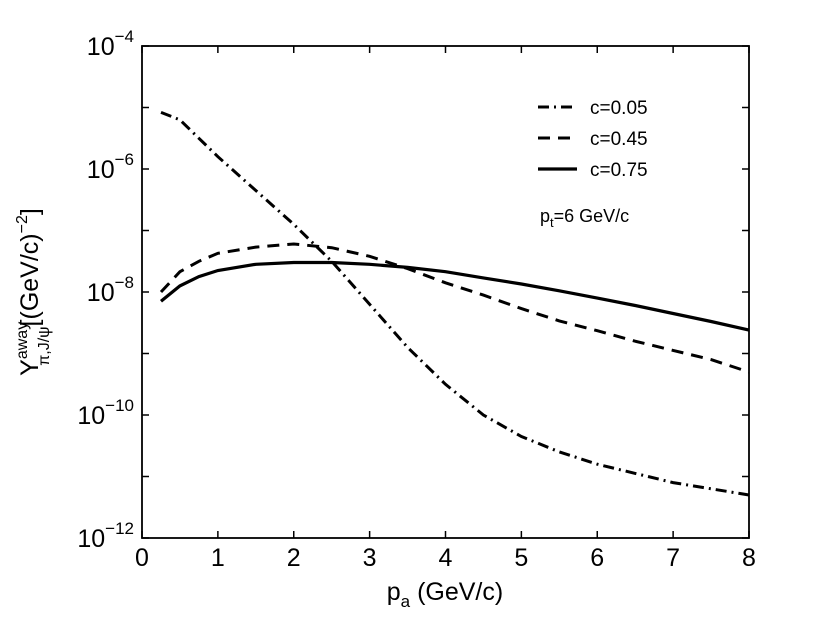 Image resolution: width=830 pixels, height=625 pixels. I want to click on x-tick-label: 2, so click(294, 558).